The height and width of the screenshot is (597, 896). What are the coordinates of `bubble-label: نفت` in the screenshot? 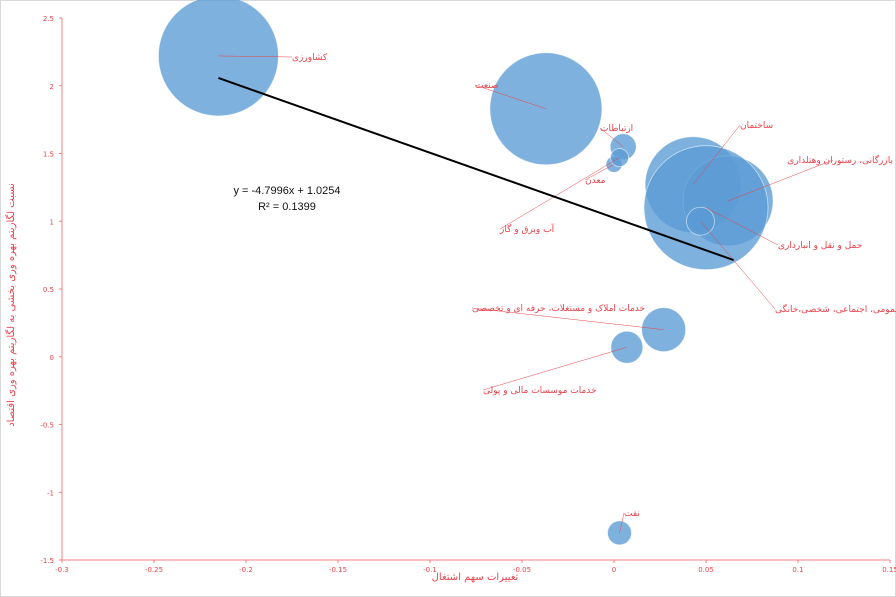 It's located at (632, 514).